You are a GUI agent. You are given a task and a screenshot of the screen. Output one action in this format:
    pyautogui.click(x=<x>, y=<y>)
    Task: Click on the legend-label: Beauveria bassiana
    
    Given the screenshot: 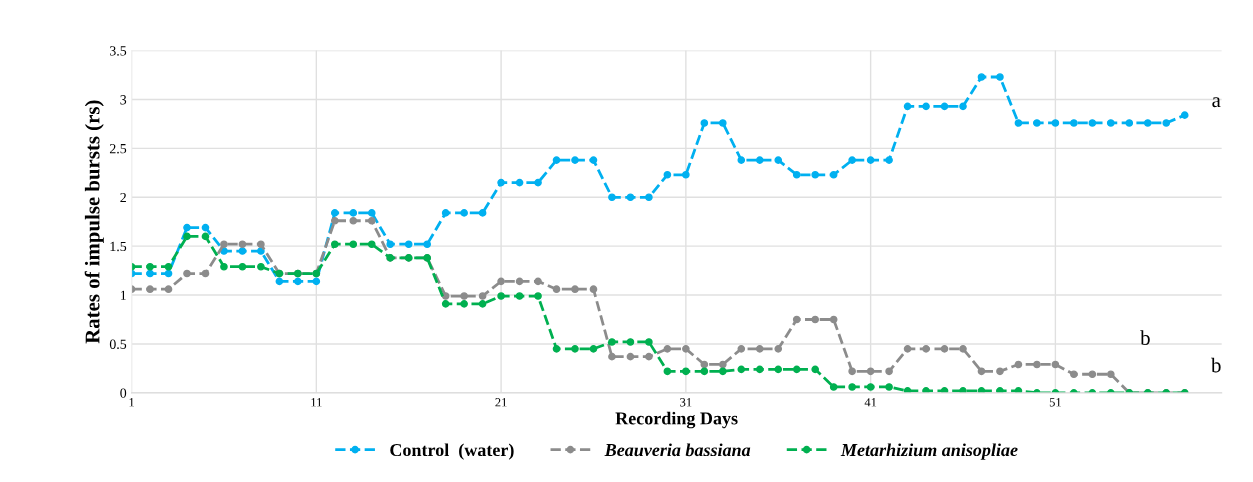 What is the action you would take?
    pyautogui.click(x=677, y=450)
    